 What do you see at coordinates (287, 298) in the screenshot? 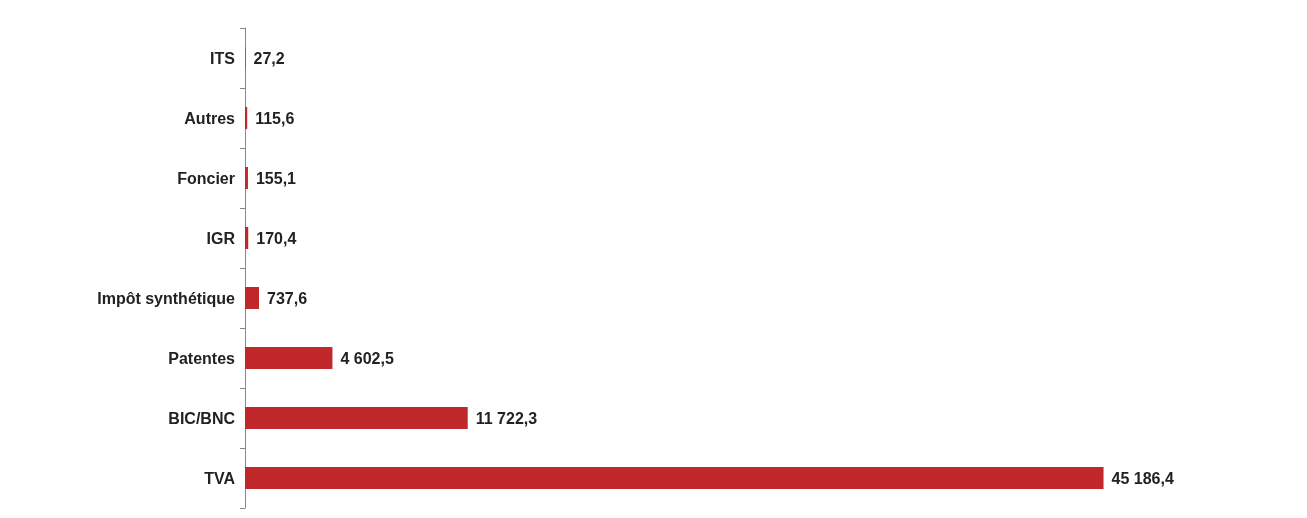
I see `data-label: 737,6` at bounding box center [287, 298].